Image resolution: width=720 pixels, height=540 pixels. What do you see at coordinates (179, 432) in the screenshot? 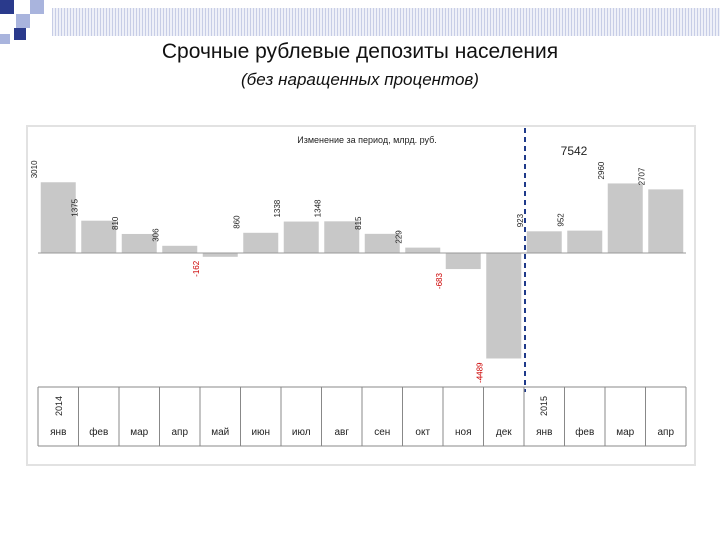
I see `category-label-3: апр` at bounding box center [179, 432].